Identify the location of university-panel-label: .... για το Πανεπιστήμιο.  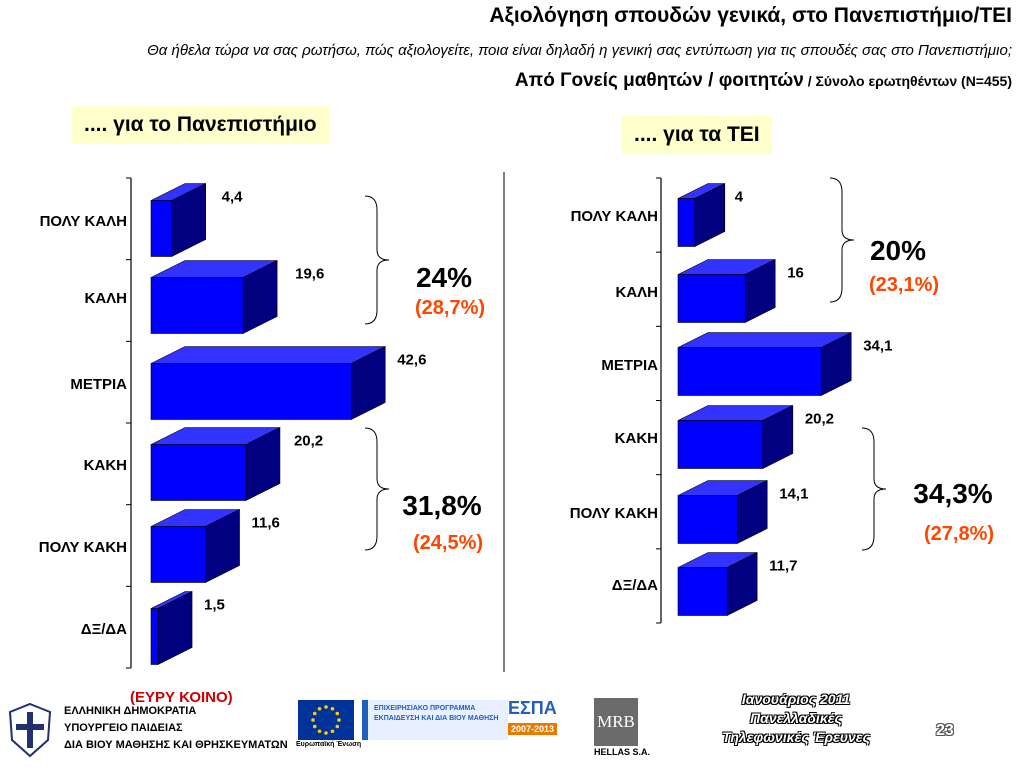
(200, 125).